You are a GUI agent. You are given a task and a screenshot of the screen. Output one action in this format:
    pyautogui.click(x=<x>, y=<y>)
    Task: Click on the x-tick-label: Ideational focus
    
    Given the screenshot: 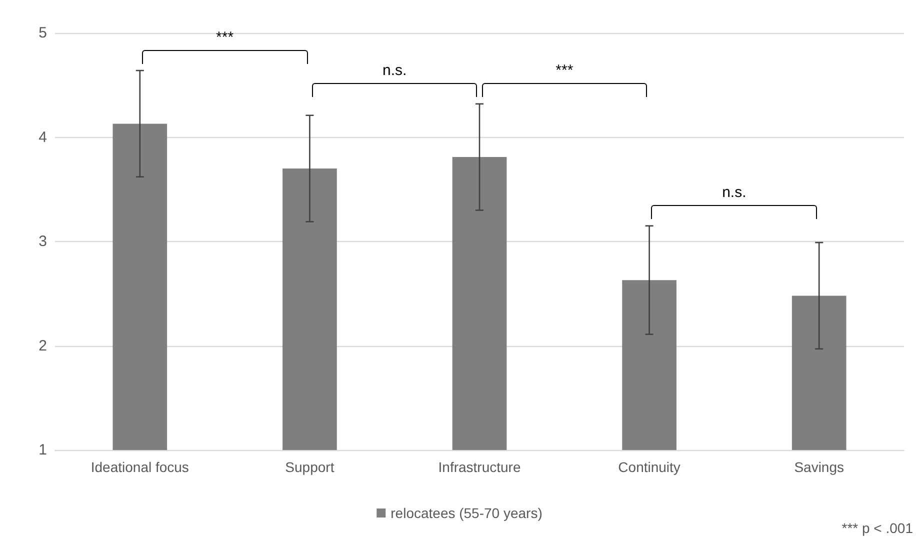 What is the action you would take?
    pyautogui.click(x=139, y=467)
    